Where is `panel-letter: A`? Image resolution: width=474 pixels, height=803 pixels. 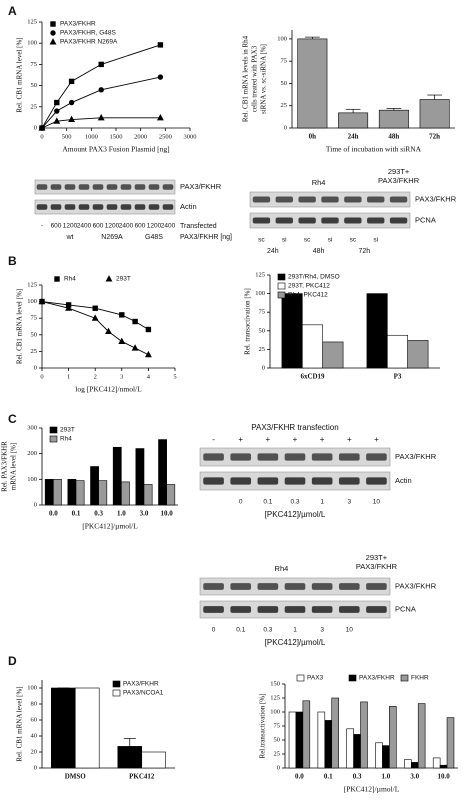
panel-letter: A is located at coordinates (12, 11).